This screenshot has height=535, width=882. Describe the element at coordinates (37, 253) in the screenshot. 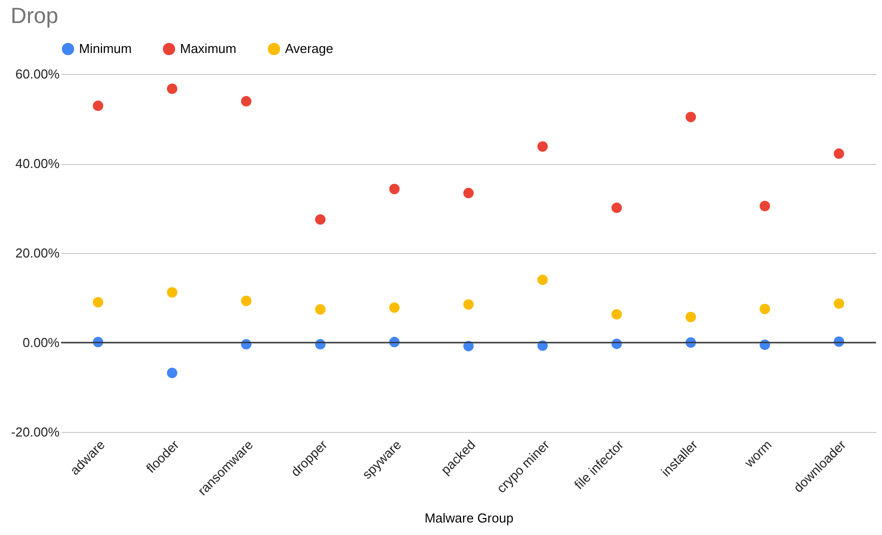

I see `y-tick-label: 20.00%` at that location.